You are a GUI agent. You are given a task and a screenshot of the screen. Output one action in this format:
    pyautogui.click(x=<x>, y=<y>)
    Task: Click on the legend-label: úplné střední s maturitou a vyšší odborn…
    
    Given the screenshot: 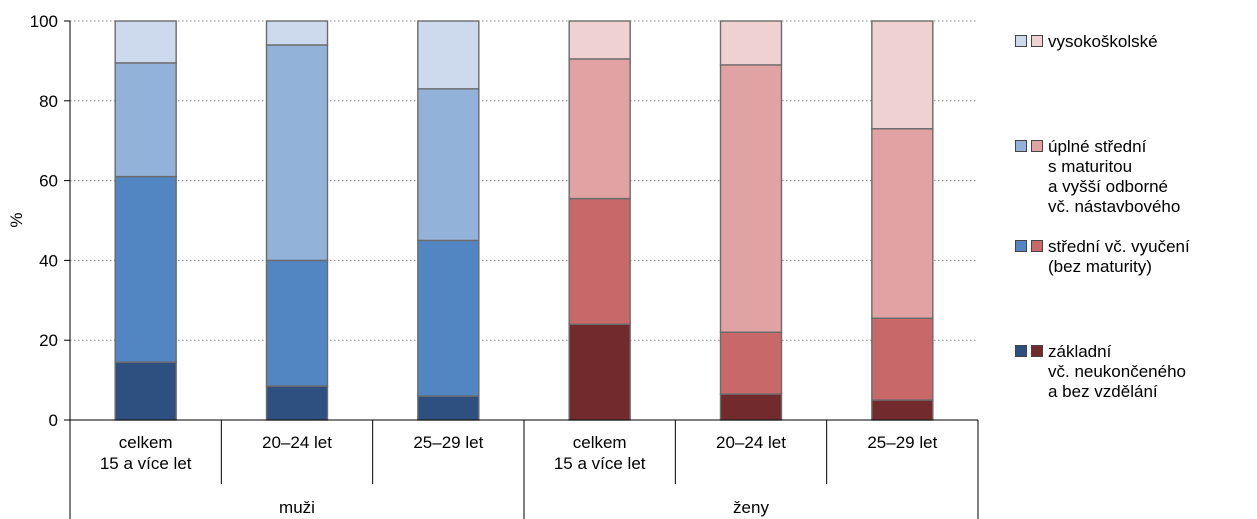 What is the action you would take?
    pyautogui.click(x=1114, y=176)
    